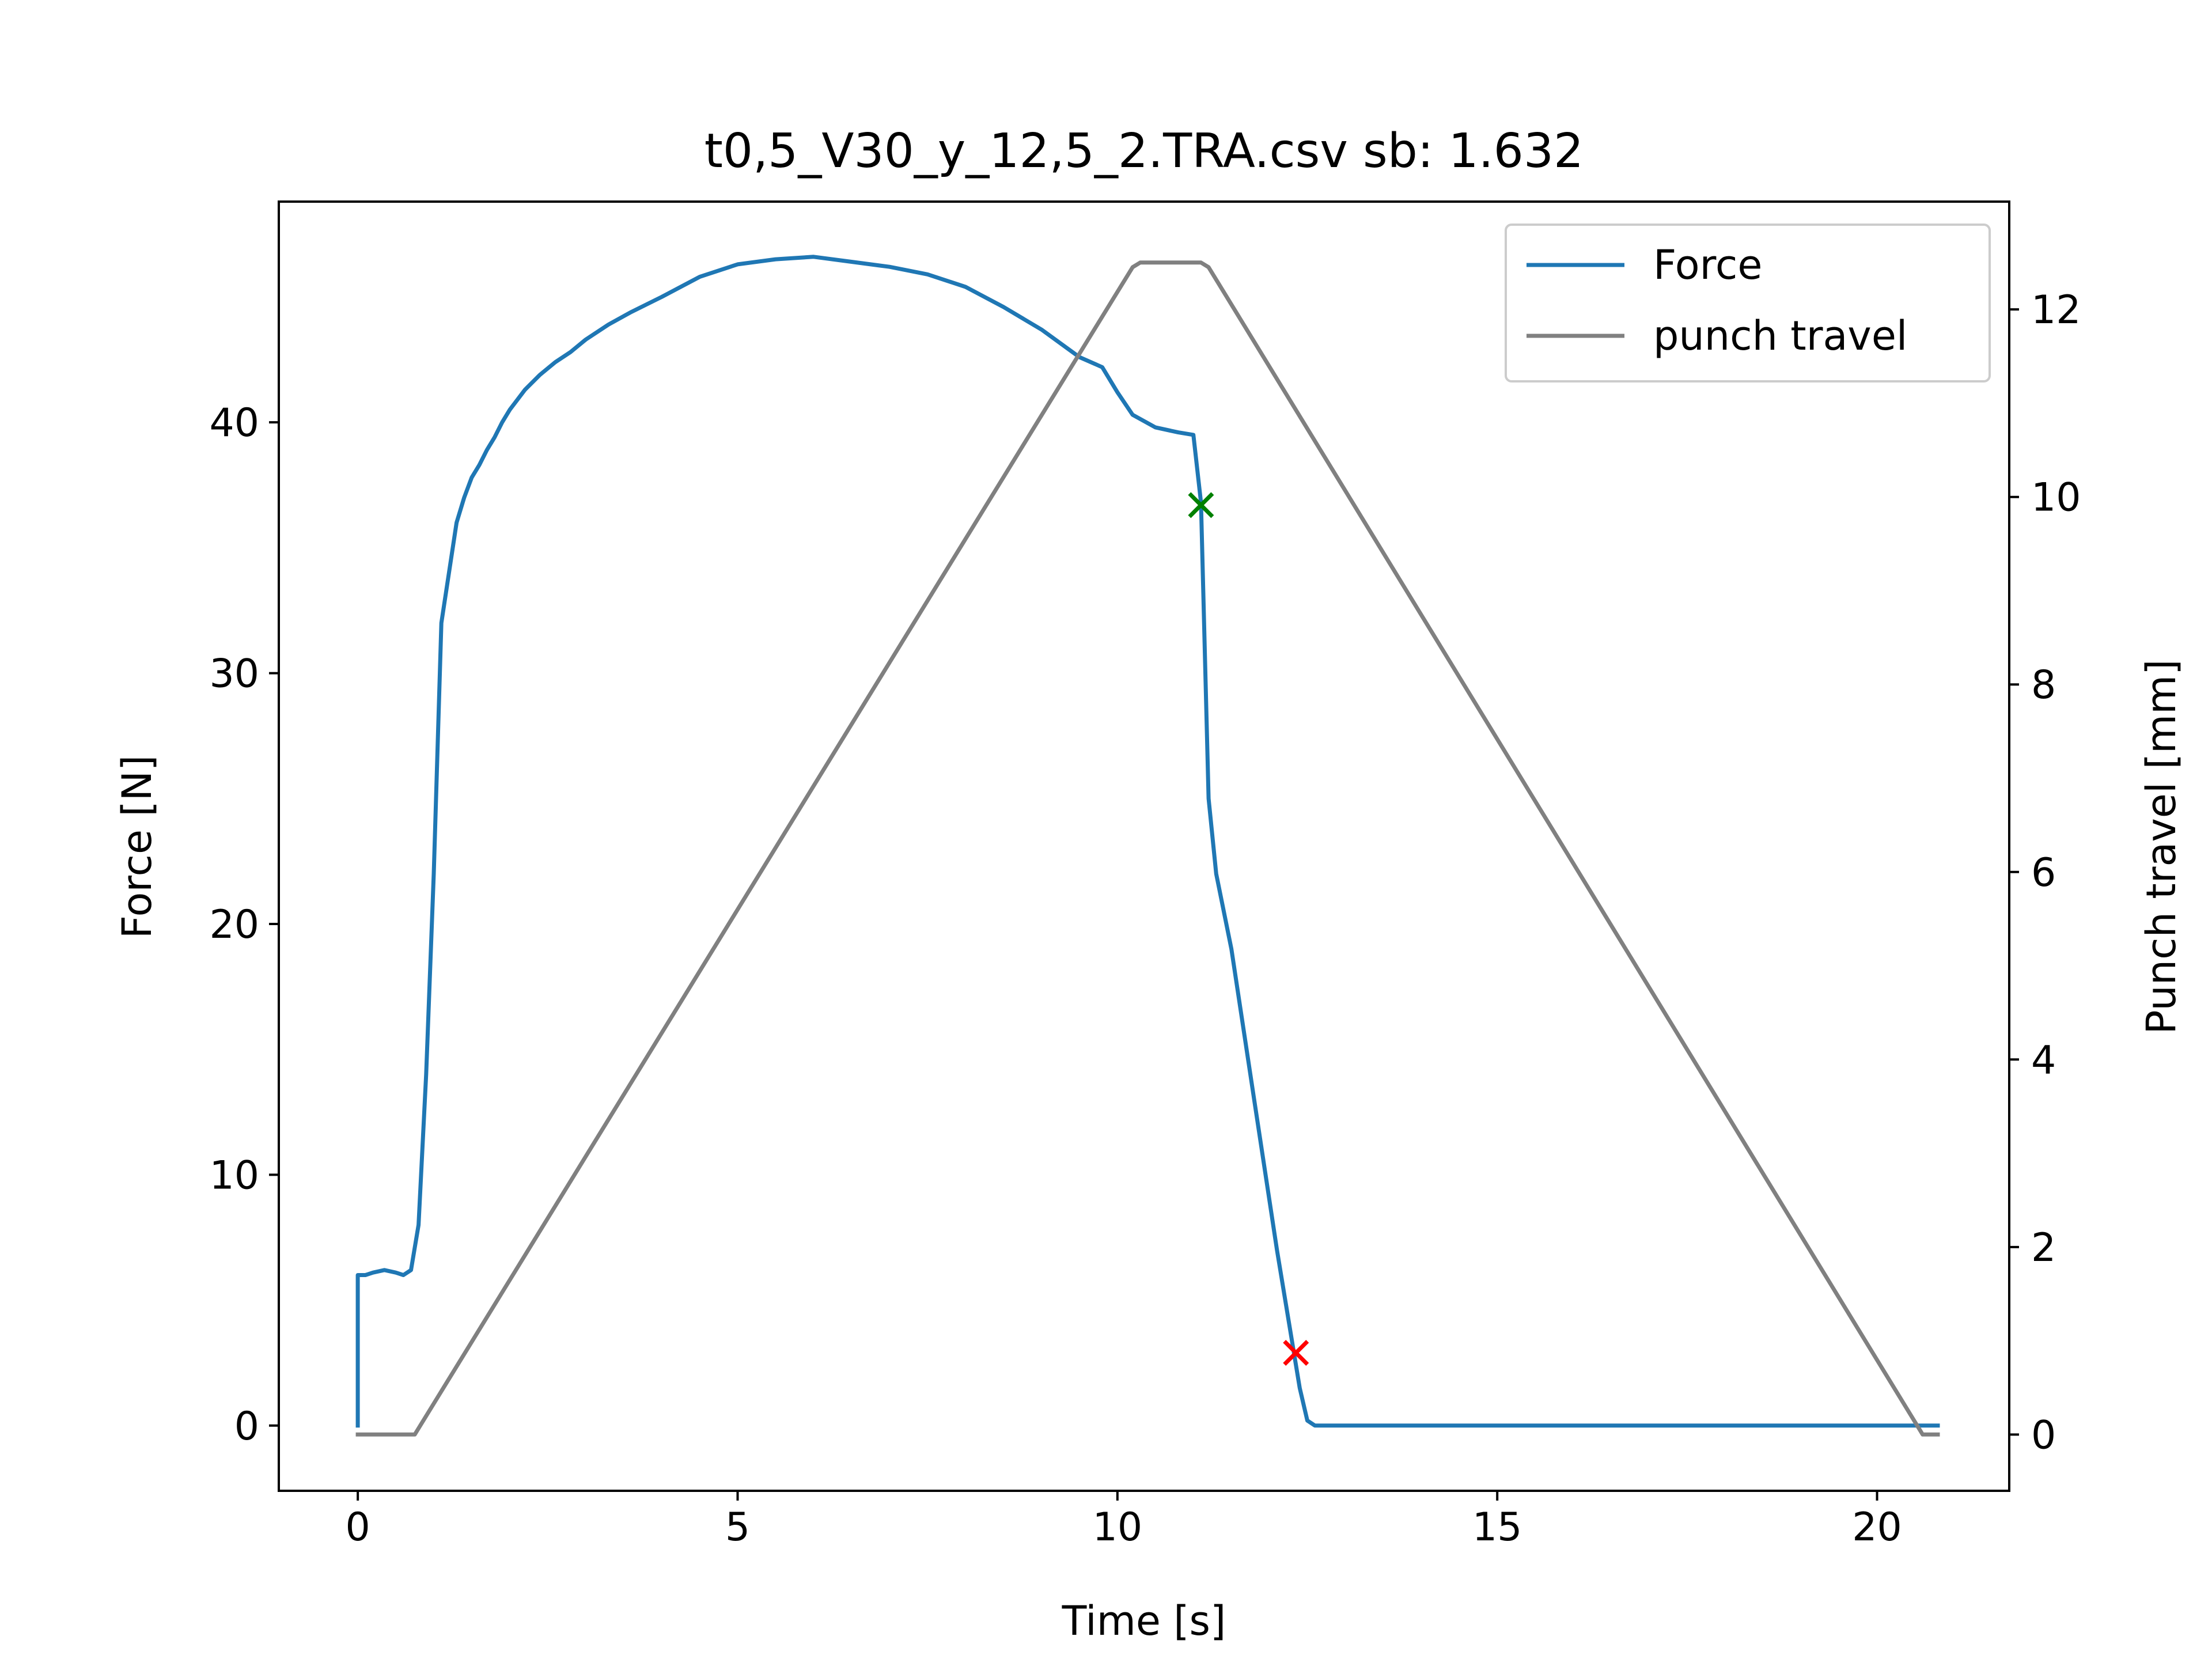  What do you see at coordinates (1780, 335) in the screenshot?
I see `legend-label: punch travel` at bounding box center [1780, 335].